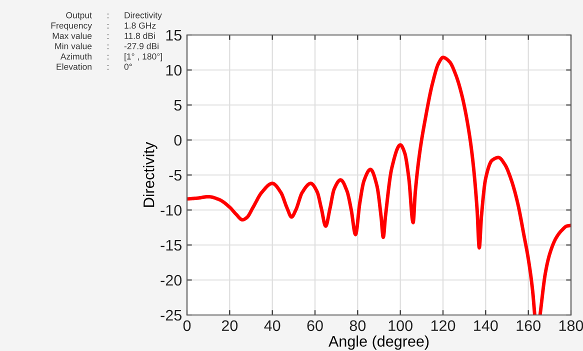  What do you see at coordinates (378, 342) in the screenshot?
I see `x-axis-title: Angle (degree)` at bounding box center [378, 342].